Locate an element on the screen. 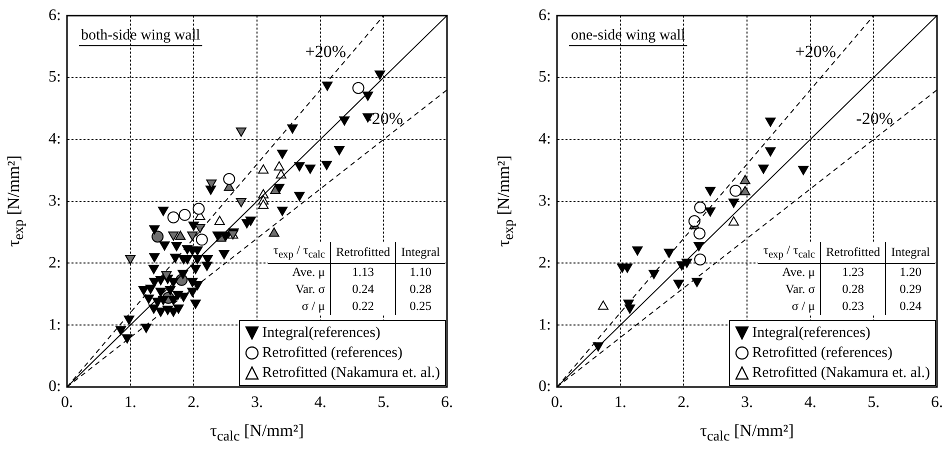 Image resolution: width=948 pixels, height=450 pixels. annotation: 1.13 is located at coordinates (363, 272).